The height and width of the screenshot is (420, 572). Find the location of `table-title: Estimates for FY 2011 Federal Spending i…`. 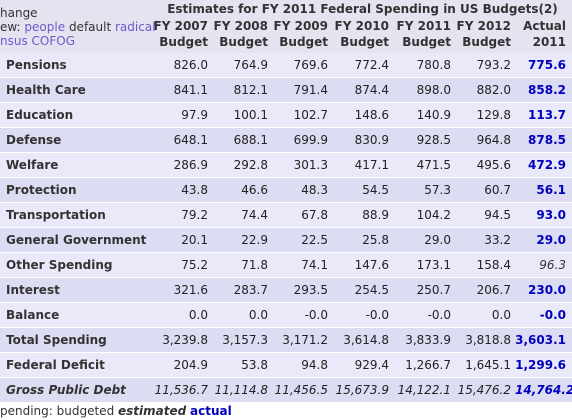

table-title: Estimates for FY 2011 Federal Spending i… is located at coordinates (362, 9).